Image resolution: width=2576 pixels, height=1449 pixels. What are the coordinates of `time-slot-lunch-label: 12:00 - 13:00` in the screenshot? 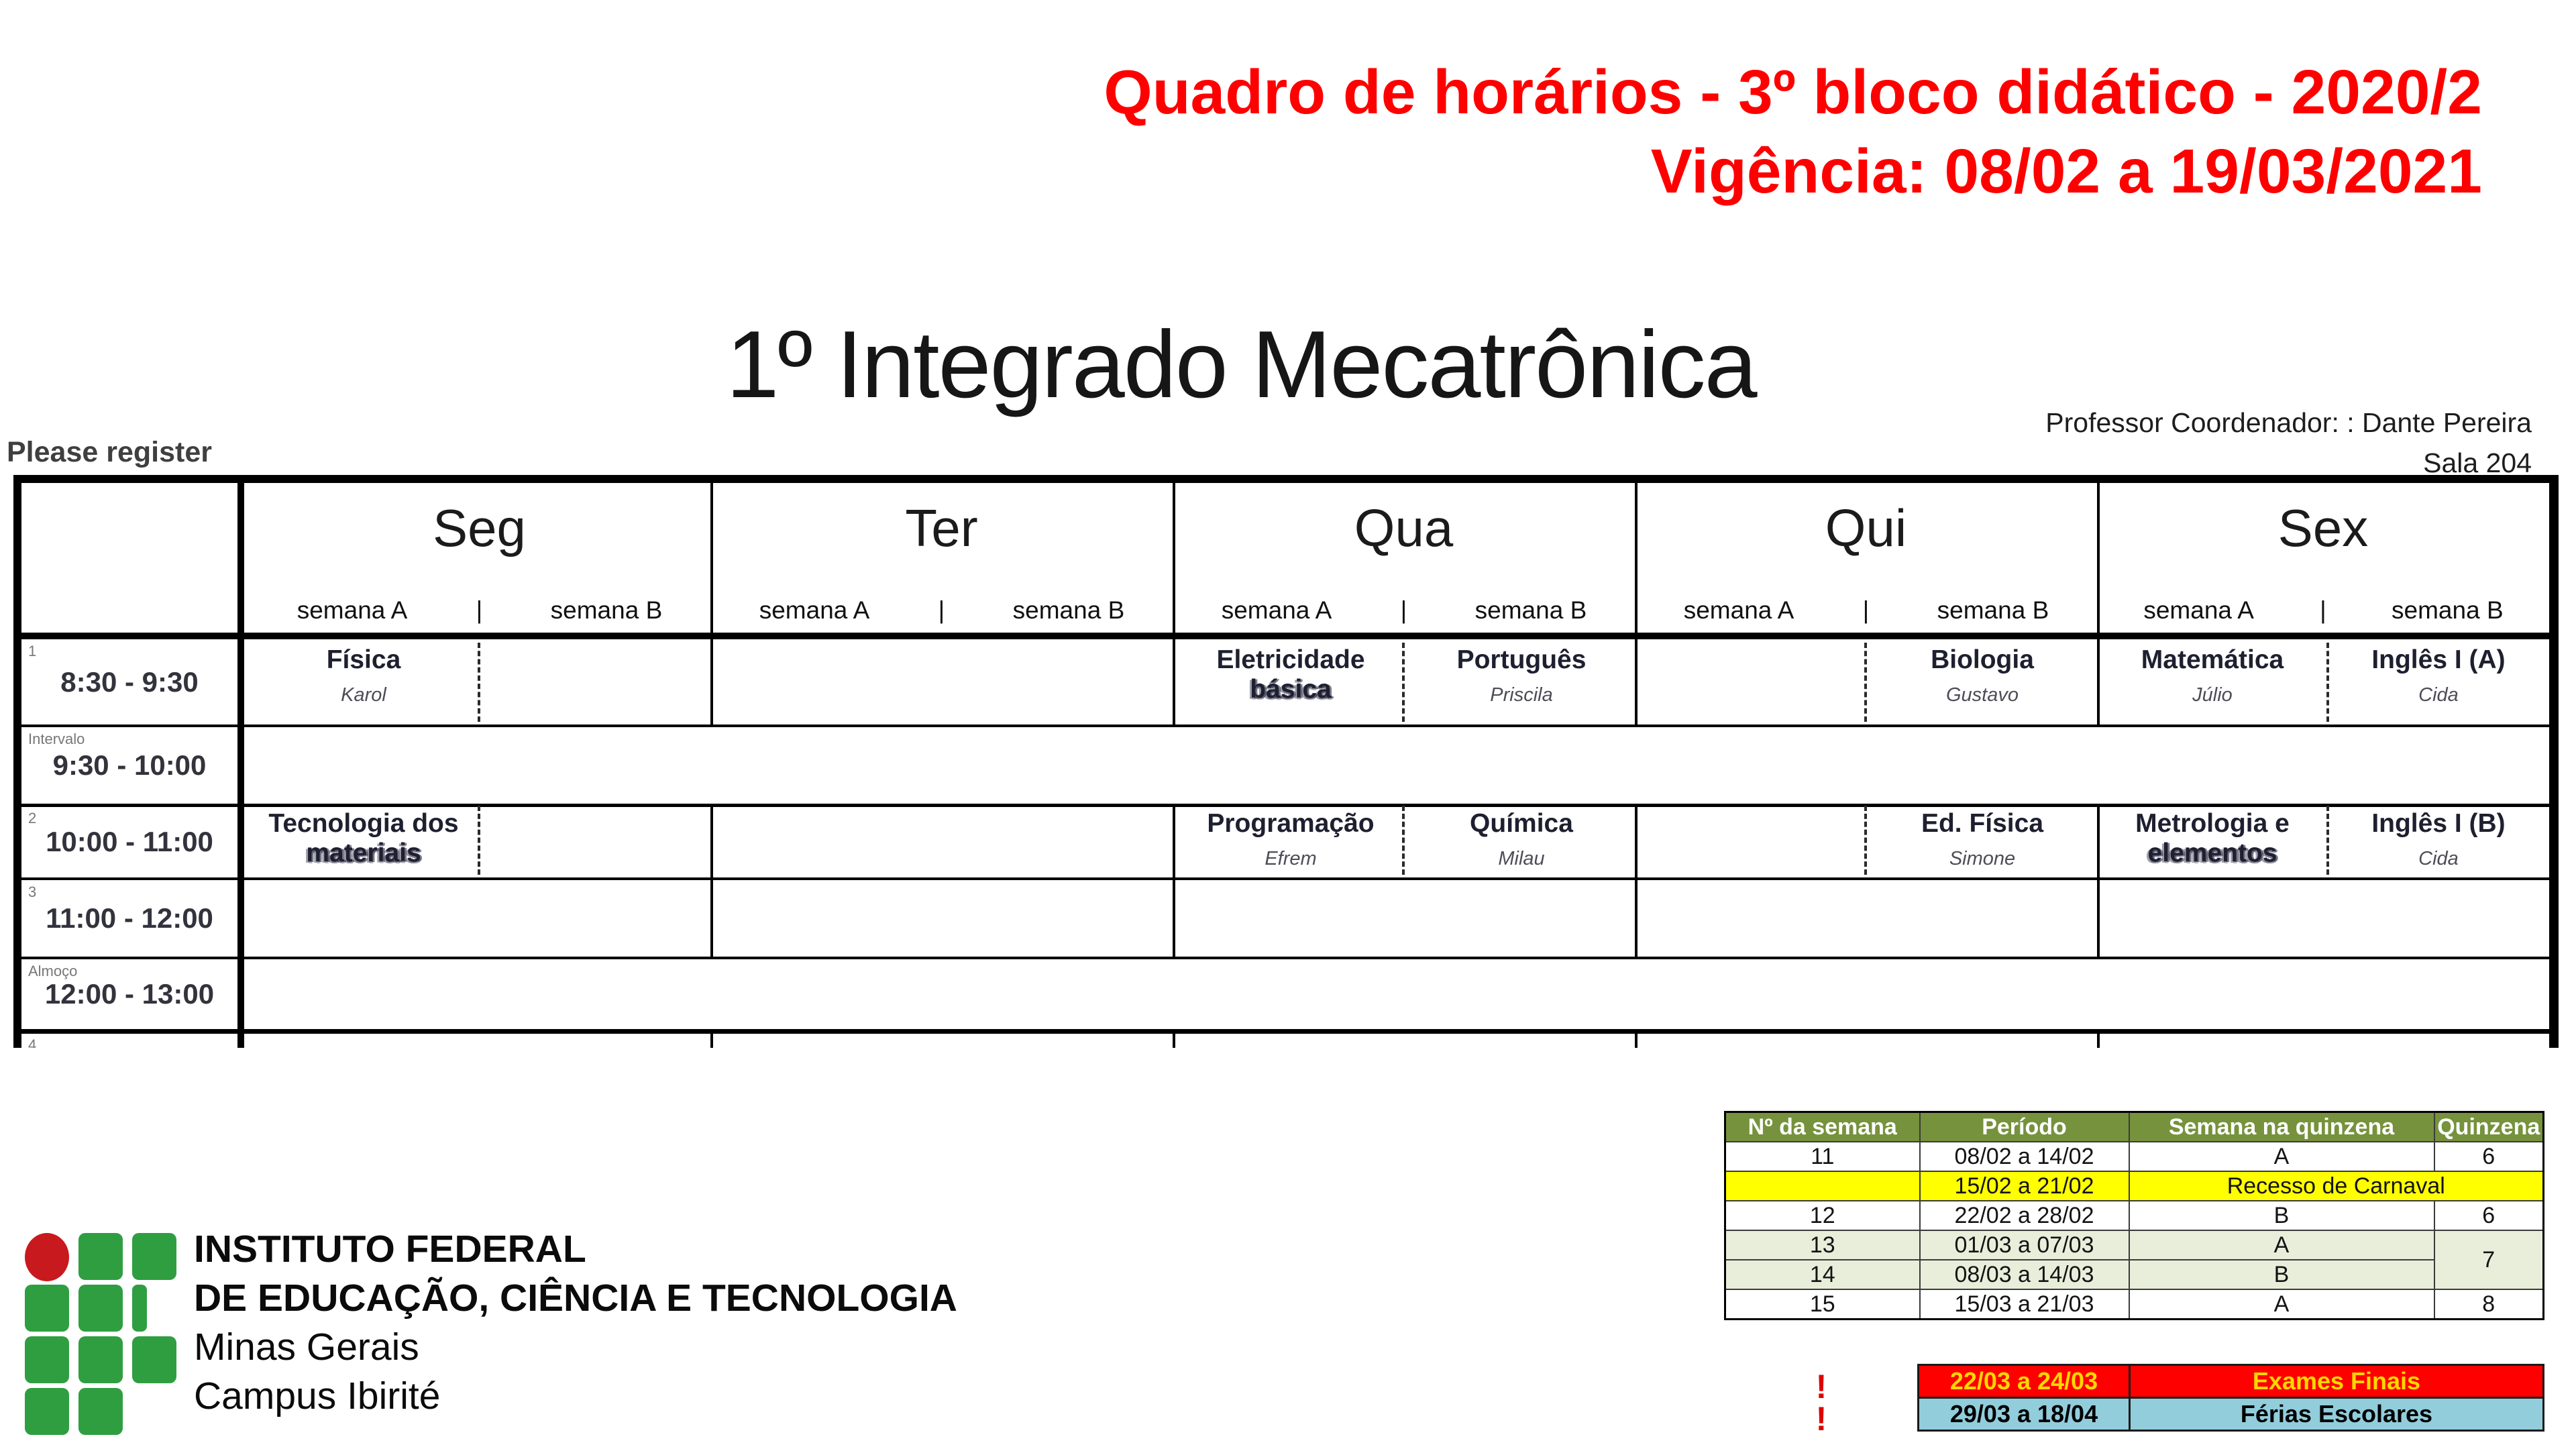 It's located at (129, 994).